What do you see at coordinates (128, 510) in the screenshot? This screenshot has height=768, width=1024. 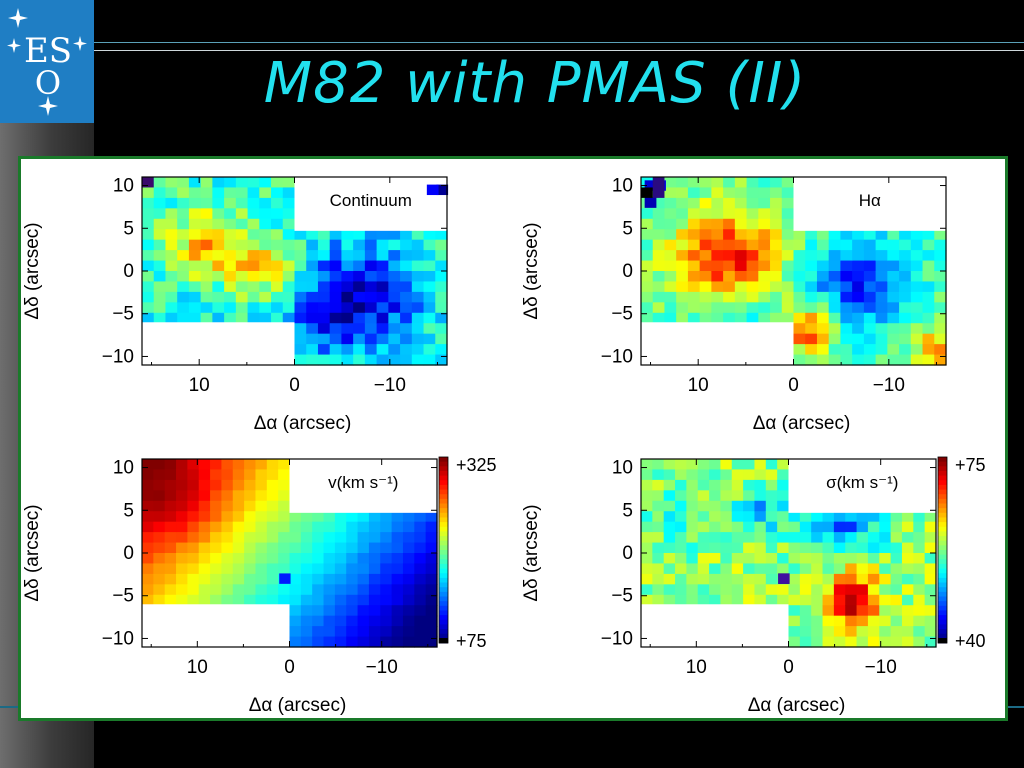 I see `y-tick-label: 5` at bounding box center [128, 510].